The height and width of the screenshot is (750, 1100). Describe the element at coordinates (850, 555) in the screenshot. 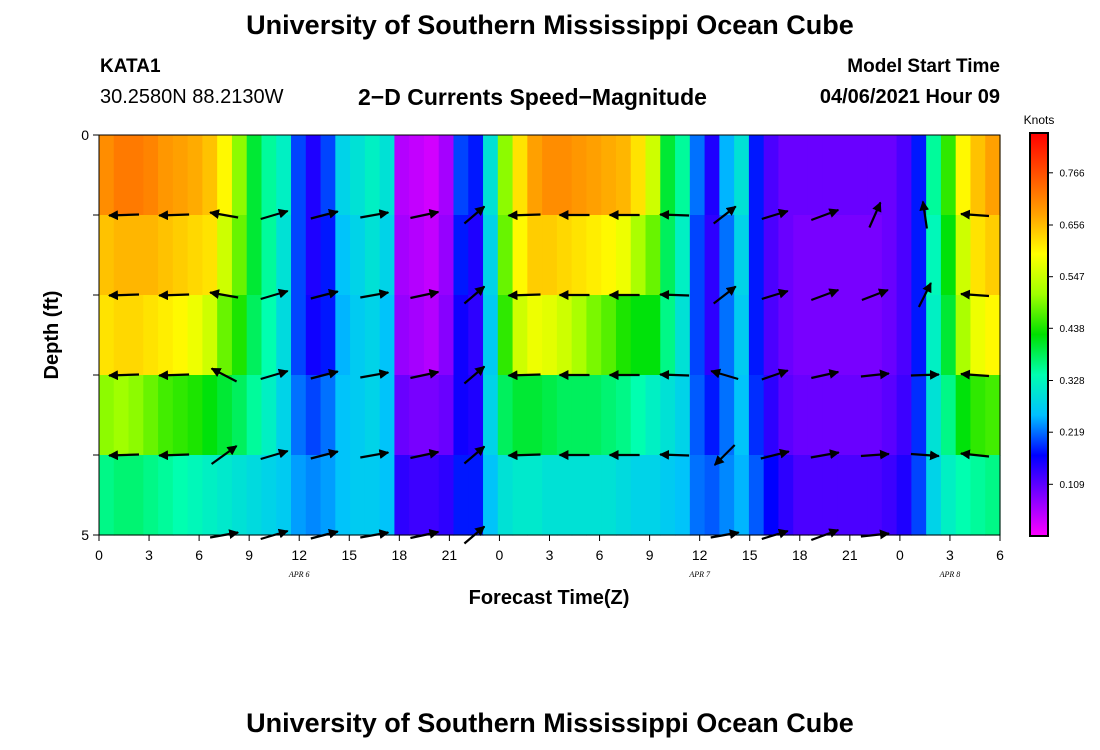

I see `x-tick-label: 21` at that location.